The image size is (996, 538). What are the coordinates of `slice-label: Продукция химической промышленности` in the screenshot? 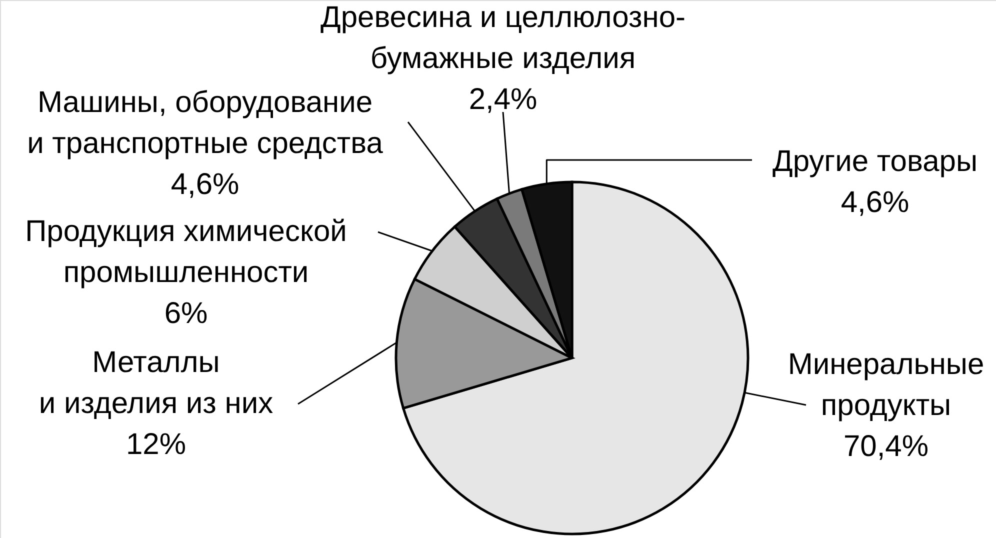 It's located at (186, 252).